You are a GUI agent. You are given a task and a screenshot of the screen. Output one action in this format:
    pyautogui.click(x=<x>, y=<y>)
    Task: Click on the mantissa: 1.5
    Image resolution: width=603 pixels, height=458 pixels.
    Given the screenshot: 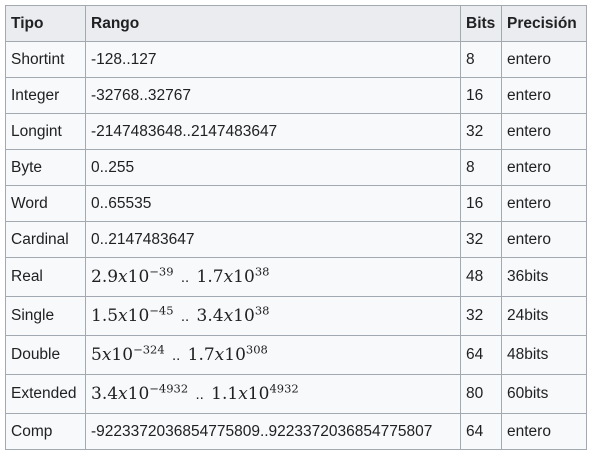 What is the action you would take?
    pyautogui.click(x=105, y=316)
    